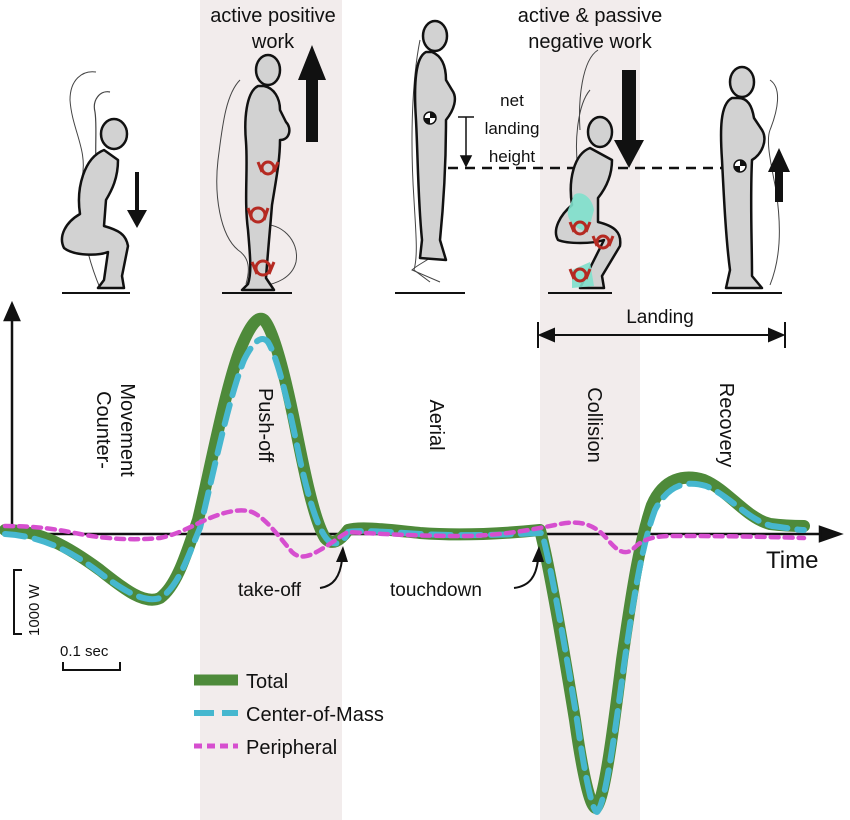 This screenshot has height=820, width=850. What do you see at coordinates (512, 100) in the screenshot?
I see `svg-text: net` at bounding box center [512, 100].